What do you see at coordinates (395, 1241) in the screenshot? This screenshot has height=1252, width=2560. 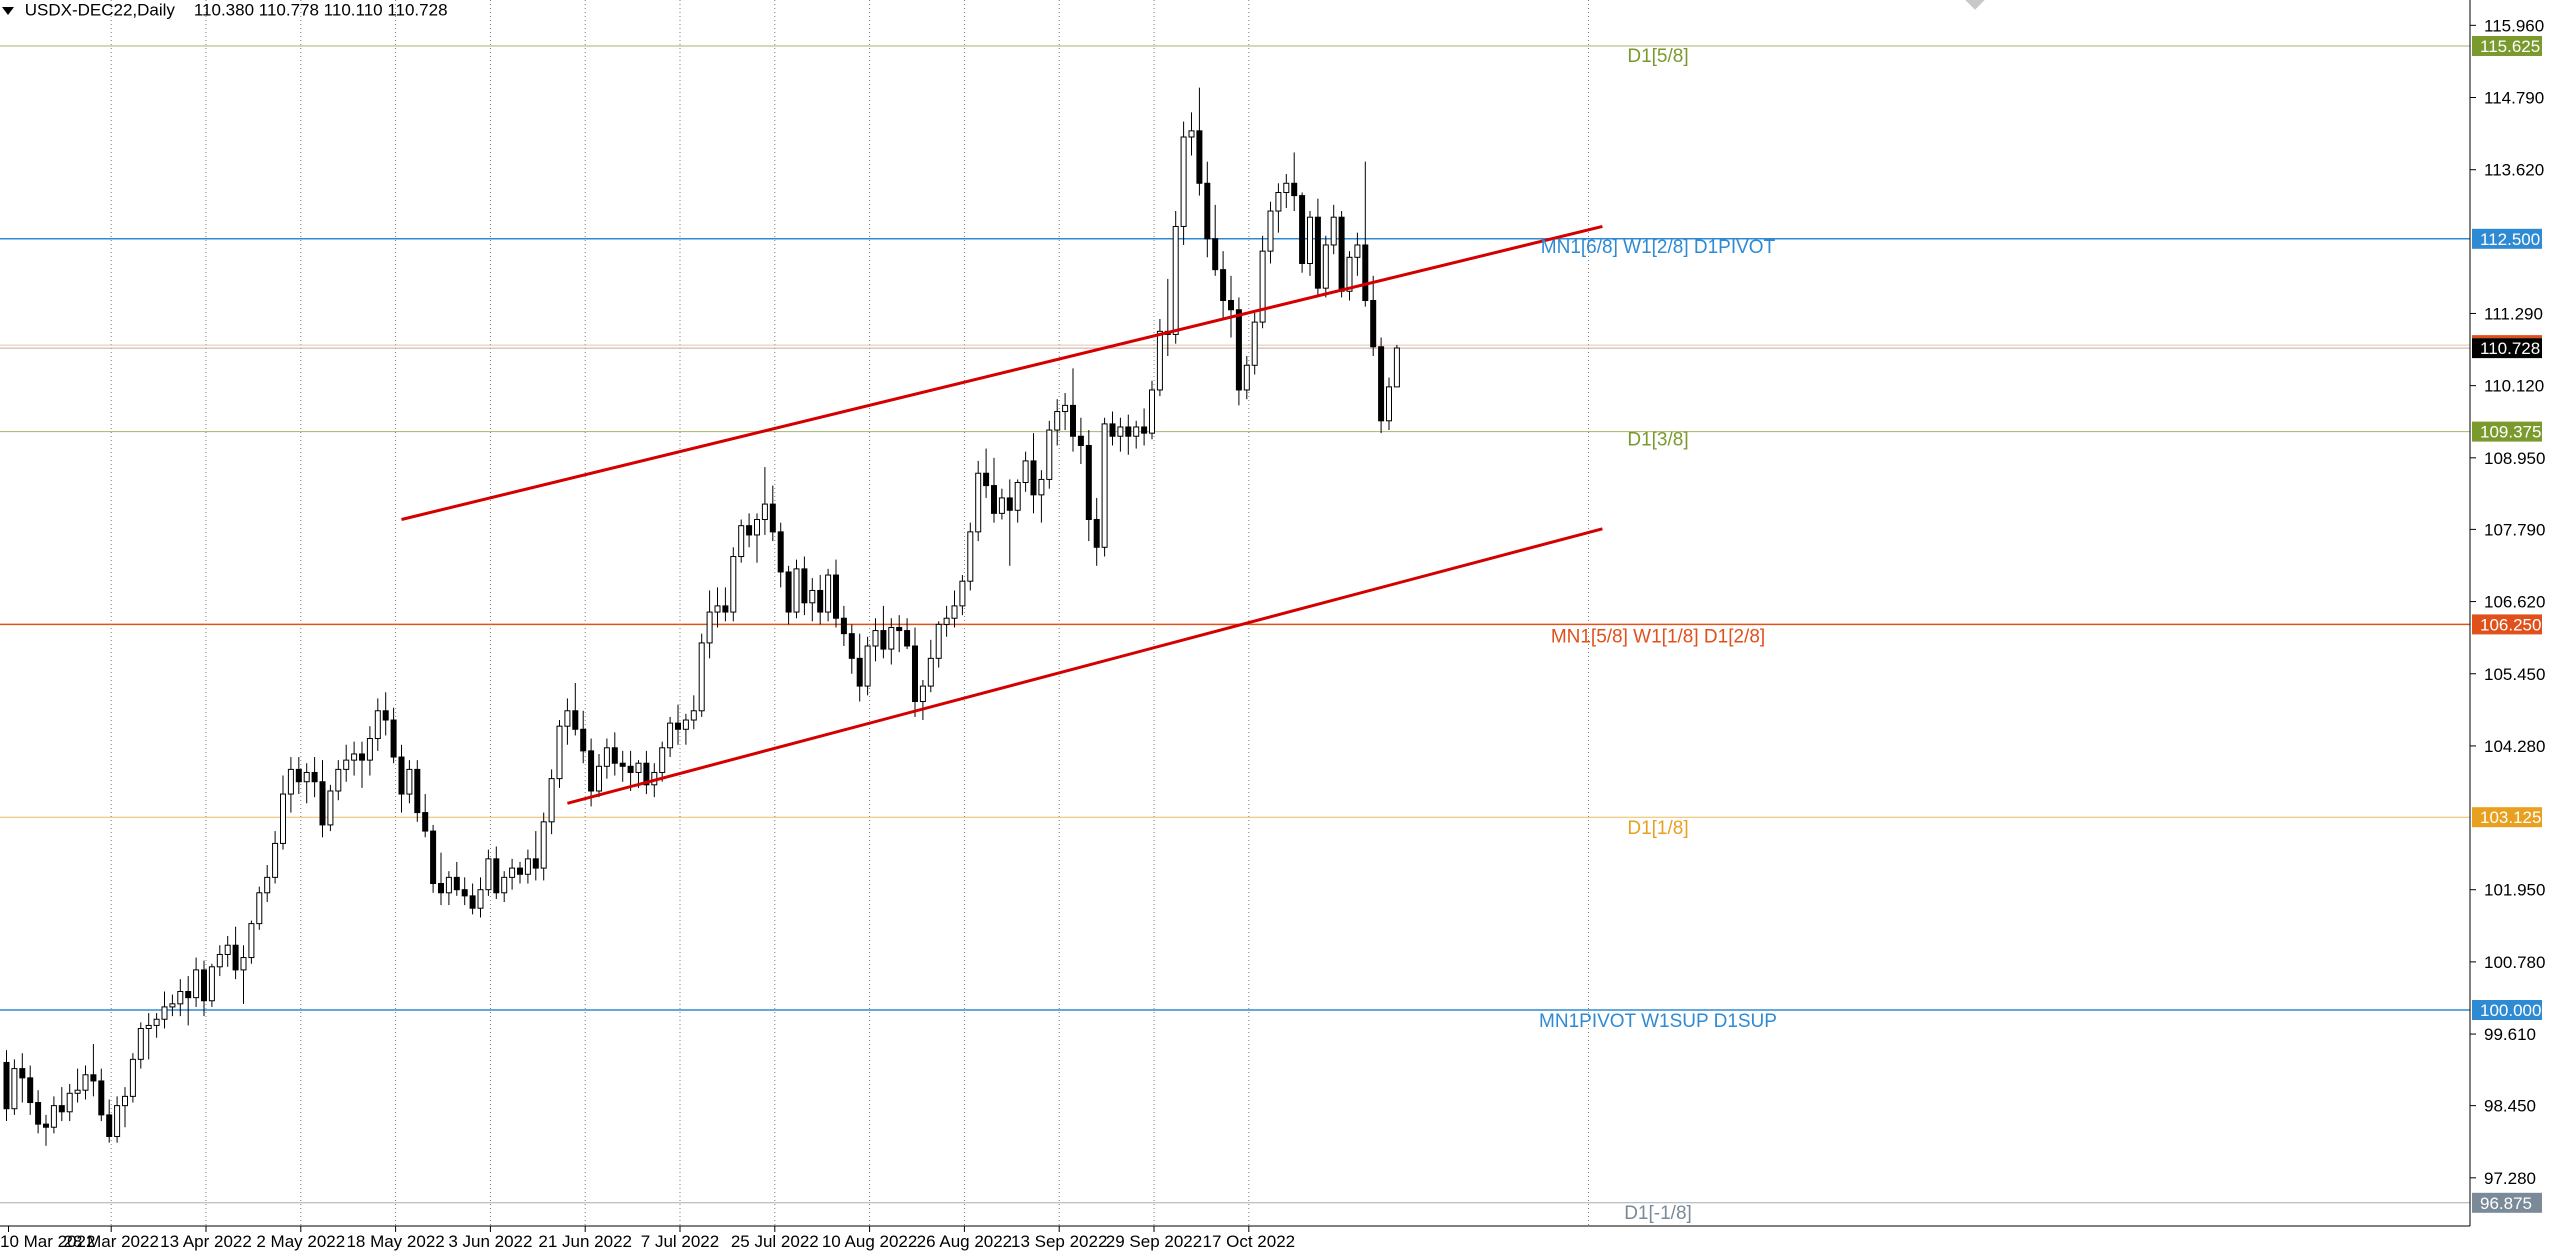 I see `time-tick-label: 18 May 2022` at bounding box center [395, 1241].